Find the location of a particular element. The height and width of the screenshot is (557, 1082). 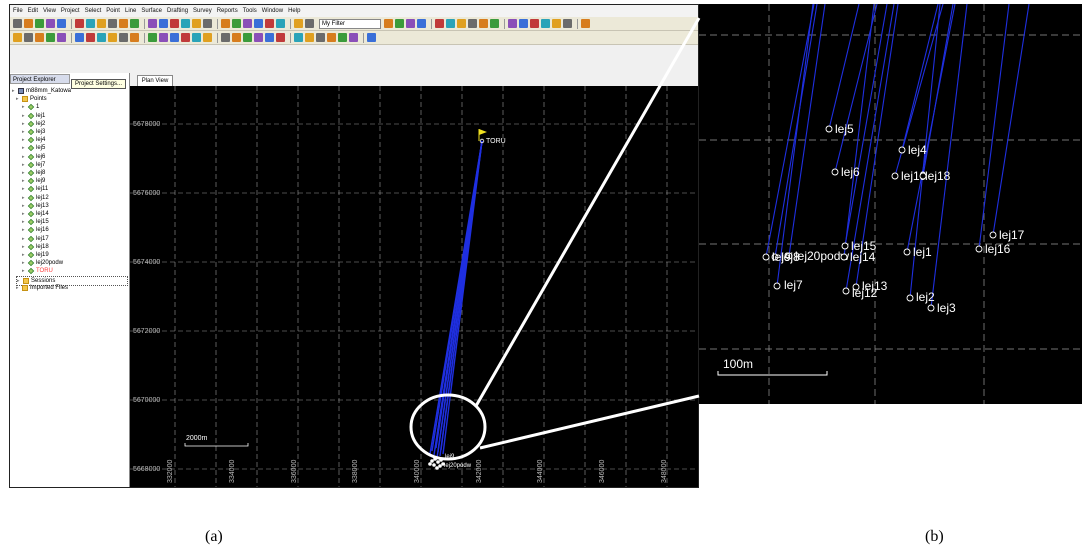

main-tool-21-icon is located at coordinates (258, 23).